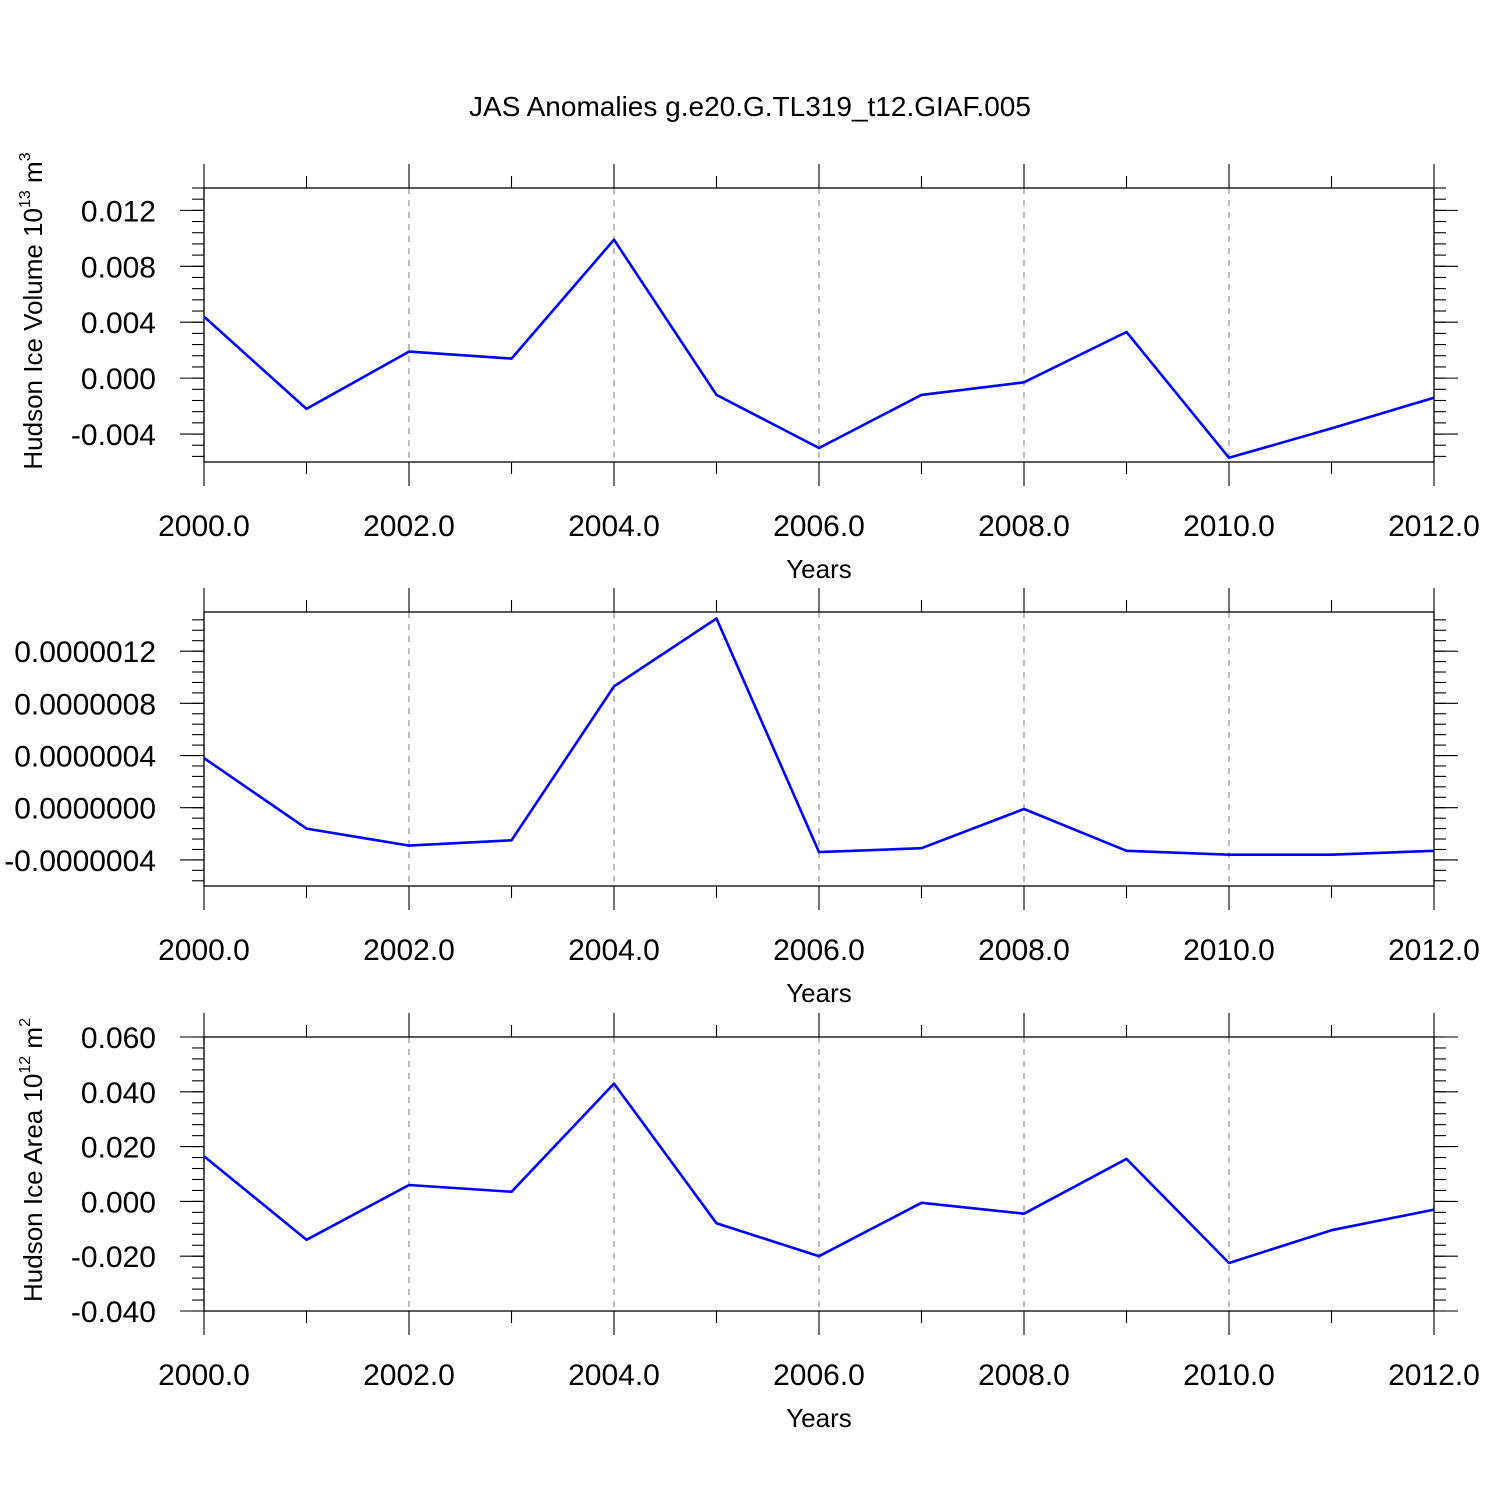 This screenshot has width=1500, height=1500. What do you see at coordinates (85, 652) in the screenshot?
I see `y-tick-label: 0.0000012` at bounding box center [85, 652].